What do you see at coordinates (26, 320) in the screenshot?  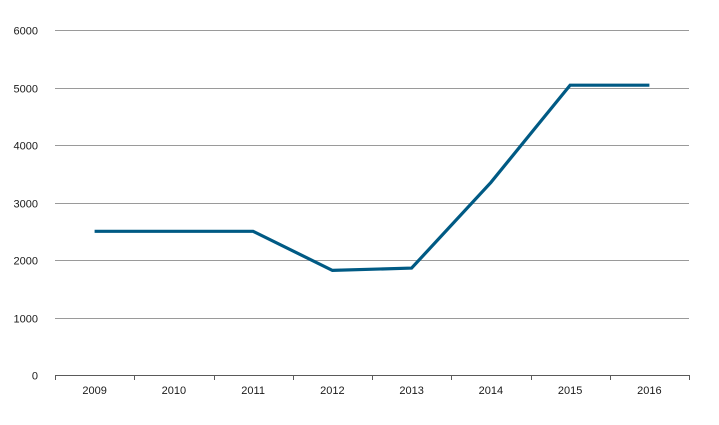 I see `y-tick-label: 1000` at bounding box center [26, 320].